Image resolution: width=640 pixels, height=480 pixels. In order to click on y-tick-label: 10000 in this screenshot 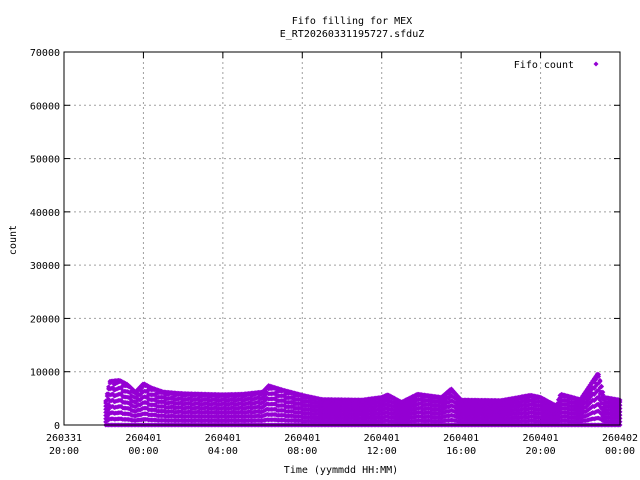, I will do `click(45, 373)`.